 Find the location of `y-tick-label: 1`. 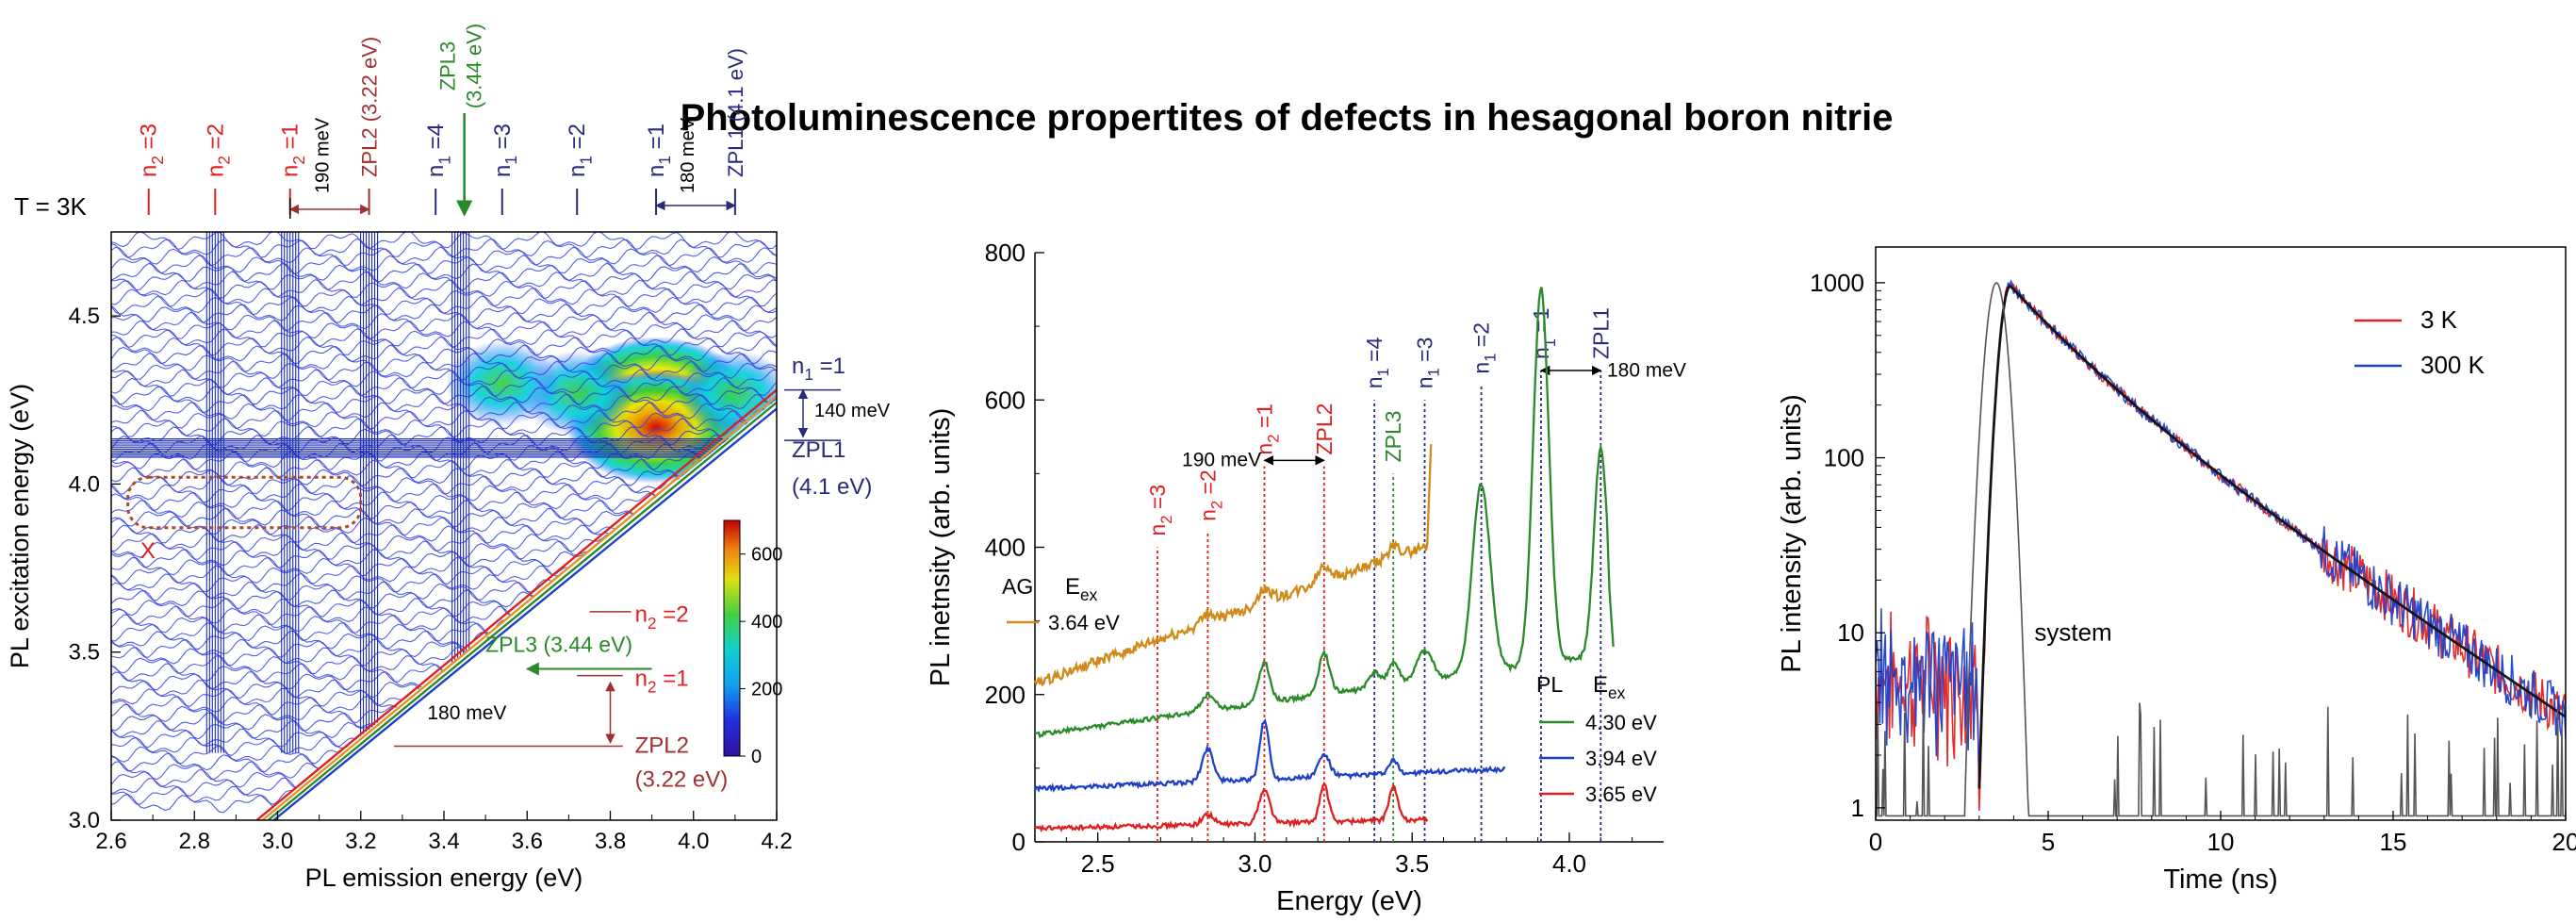

y-tick-label: 1 is located at coordinates (1857, 808).